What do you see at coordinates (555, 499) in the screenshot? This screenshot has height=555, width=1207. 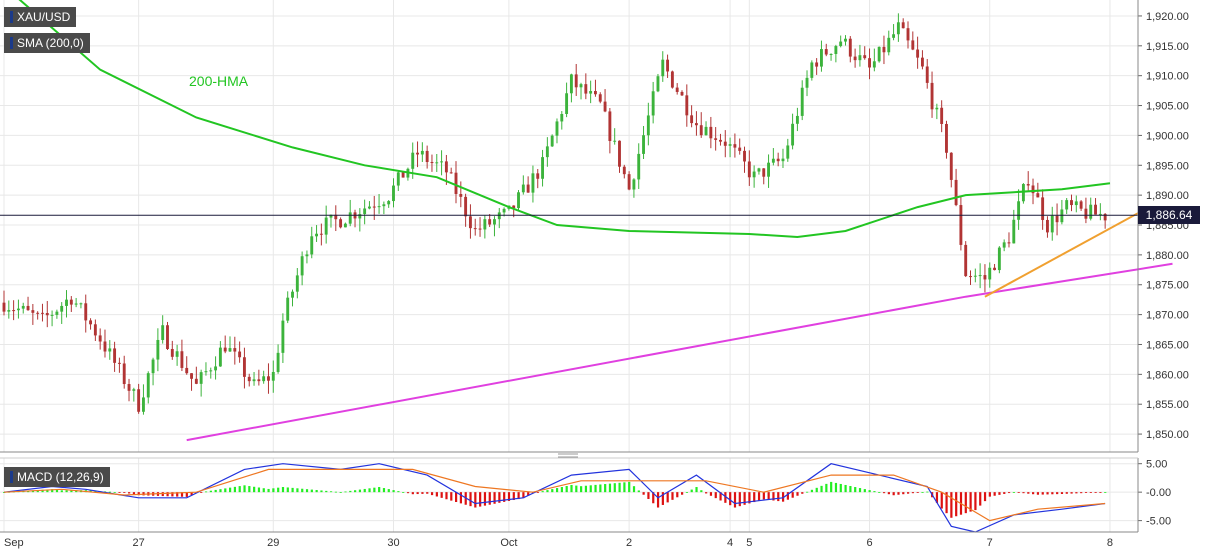 I see `macd-histogram` at bounding box center [555, 499].